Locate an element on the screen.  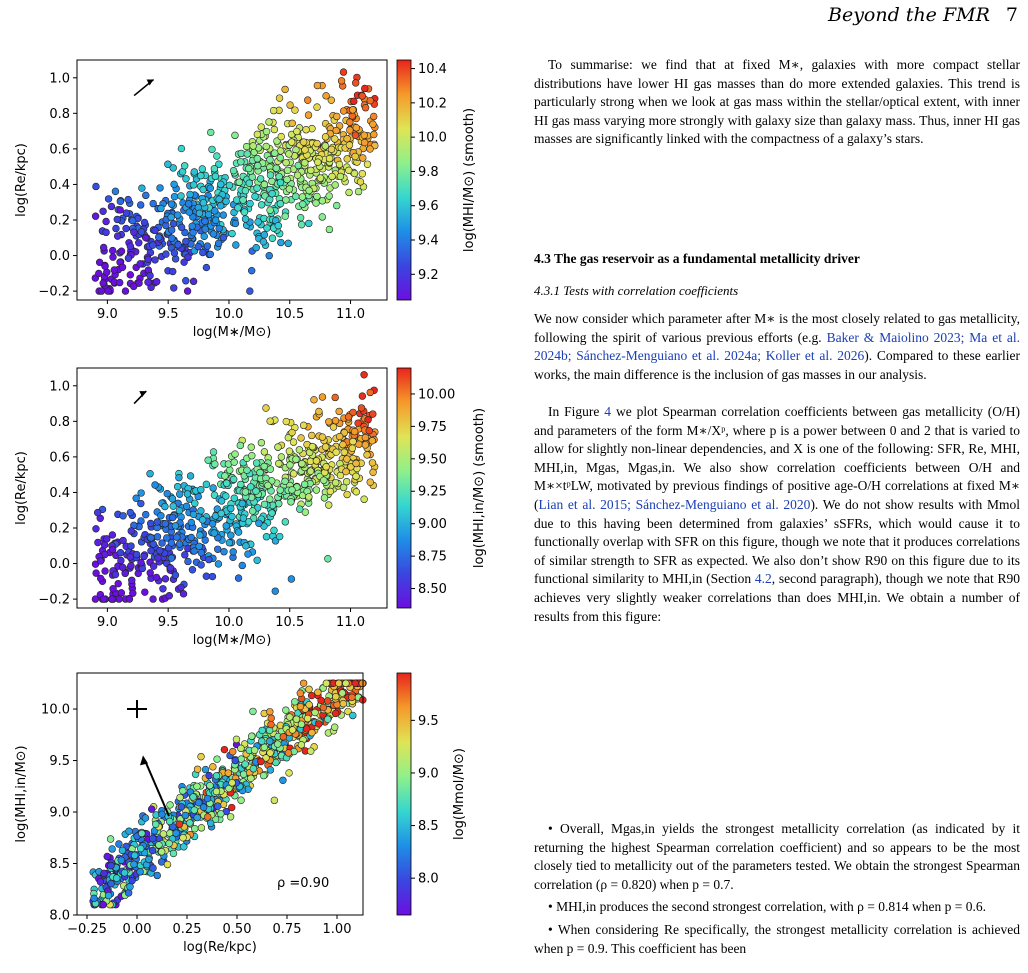
x-tick-label: 9.5 is located at coordinates (168, 622).